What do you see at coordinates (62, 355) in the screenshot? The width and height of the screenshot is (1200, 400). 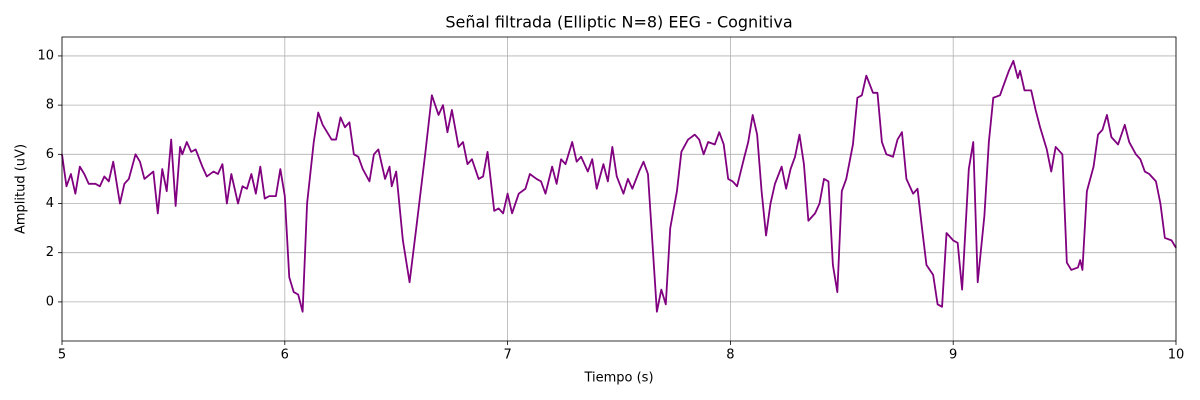 I see `x-tick-label: 5` at bounding box center [62, 355].